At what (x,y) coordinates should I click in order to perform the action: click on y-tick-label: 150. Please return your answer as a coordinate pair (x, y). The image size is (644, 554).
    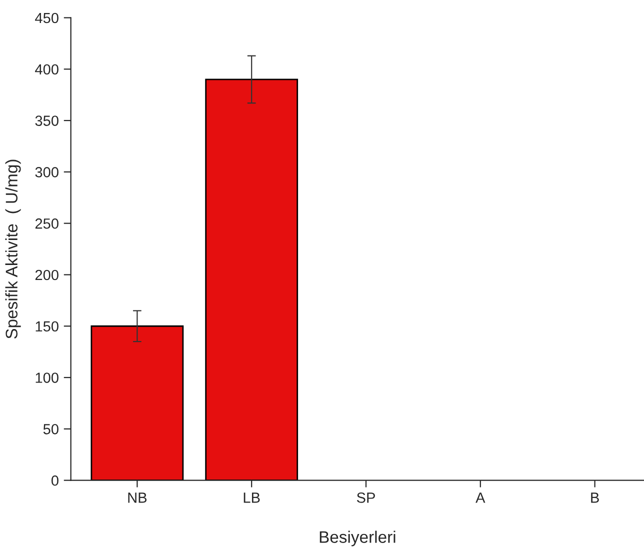
    Looking at the image, I should click on (47, 326).